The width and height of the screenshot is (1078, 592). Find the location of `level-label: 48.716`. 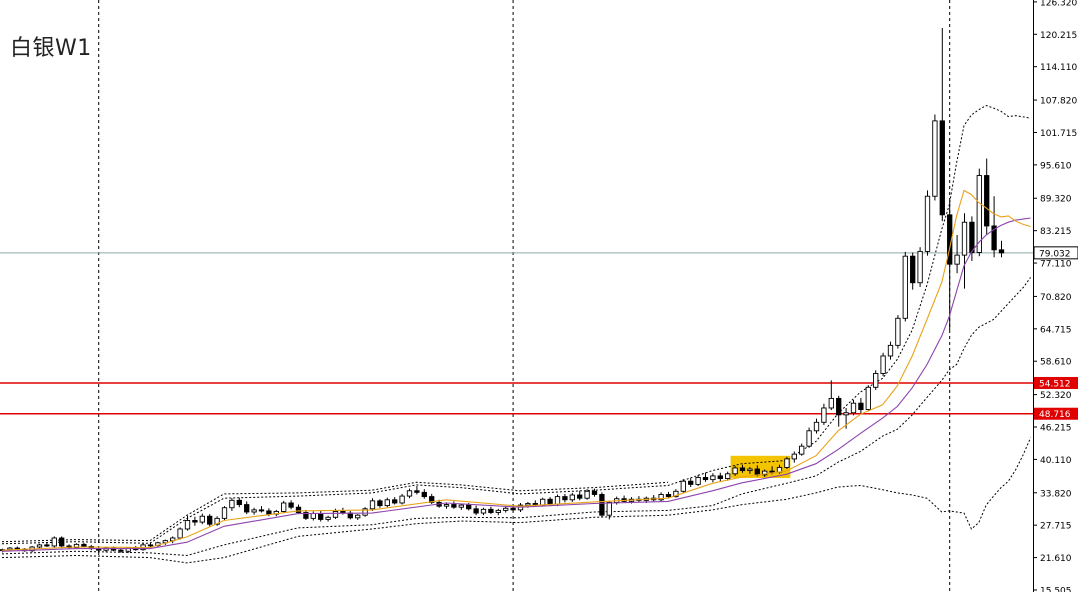

level-label: 48.716 is located at coordinates (1055, 415).